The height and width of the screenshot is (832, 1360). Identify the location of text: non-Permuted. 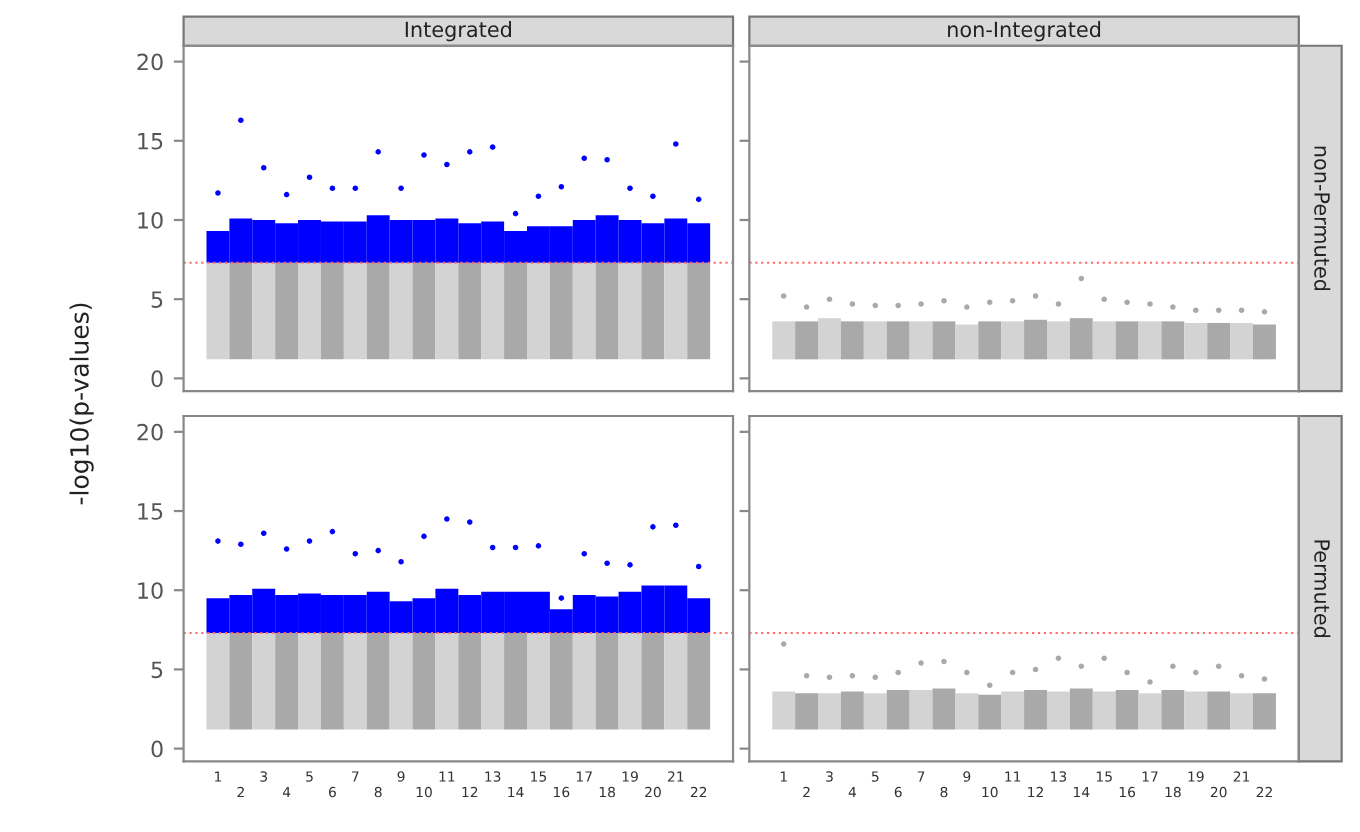
(1322, 218).